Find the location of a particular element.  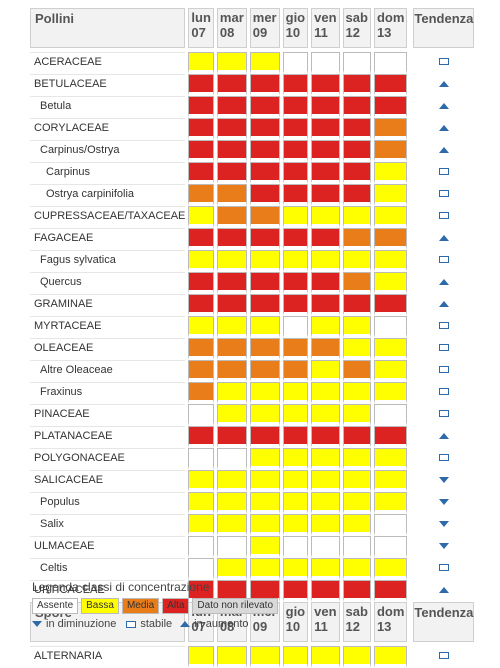

trend-up-icon is located at coordinates (443, 304).